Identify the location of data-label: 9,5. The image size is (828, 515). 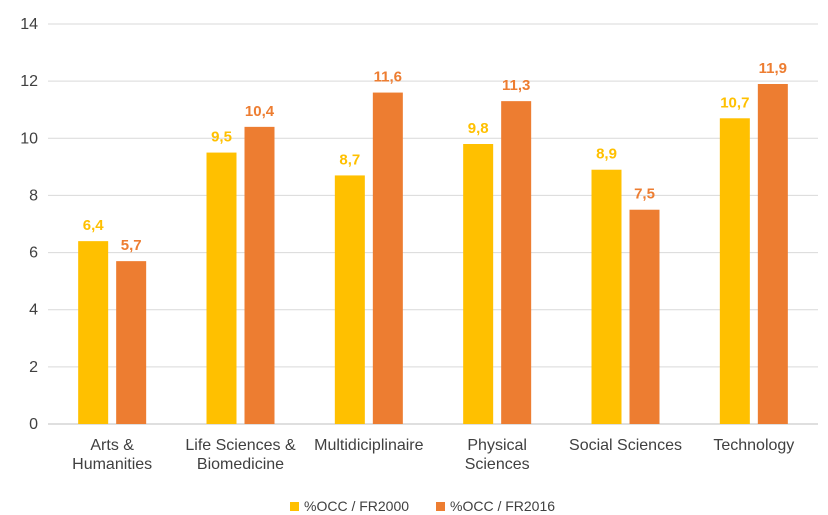
(221, 137).